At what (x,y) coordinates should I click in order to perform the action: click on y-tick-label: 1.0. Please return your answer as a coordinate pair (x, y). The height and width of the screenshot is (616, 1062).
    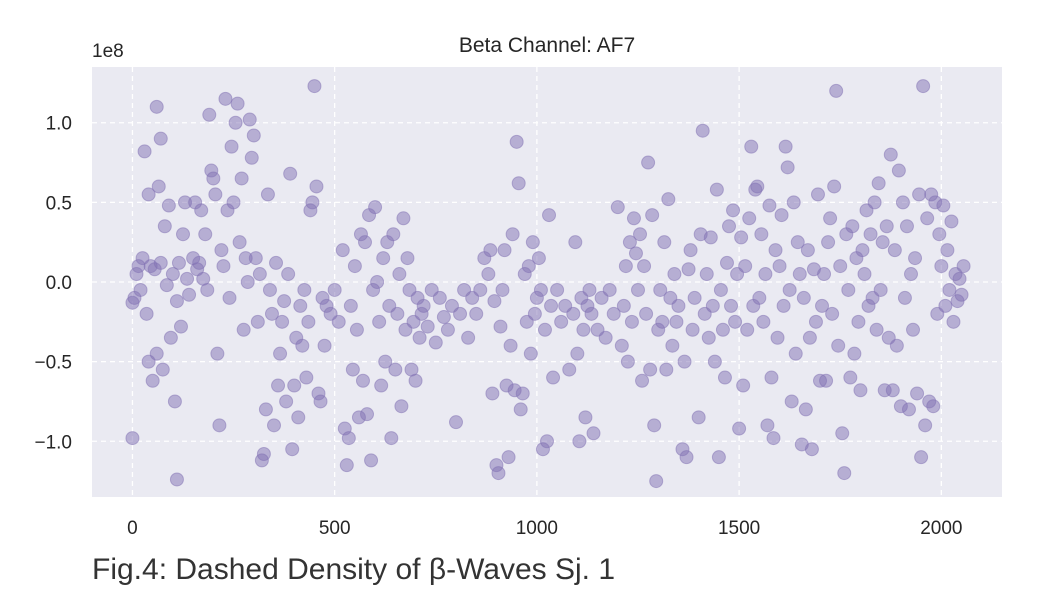
    Looking at the image, I should click on (59, 124).